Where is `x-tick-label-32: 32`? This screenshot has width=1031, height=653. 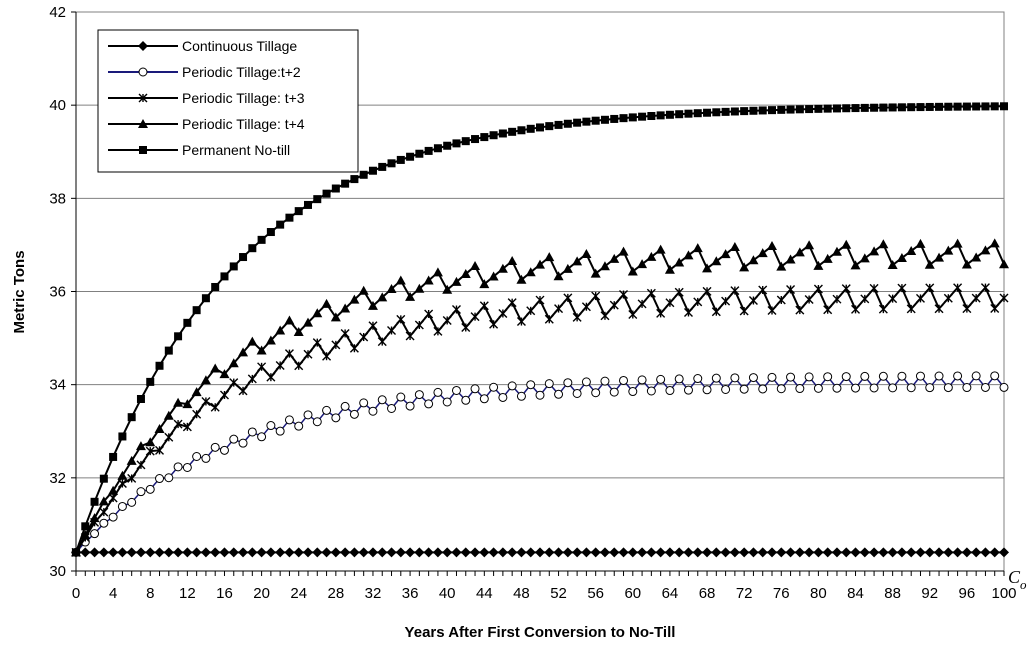 x-tick-label-32: 32 is located at coordinates (373, 593).